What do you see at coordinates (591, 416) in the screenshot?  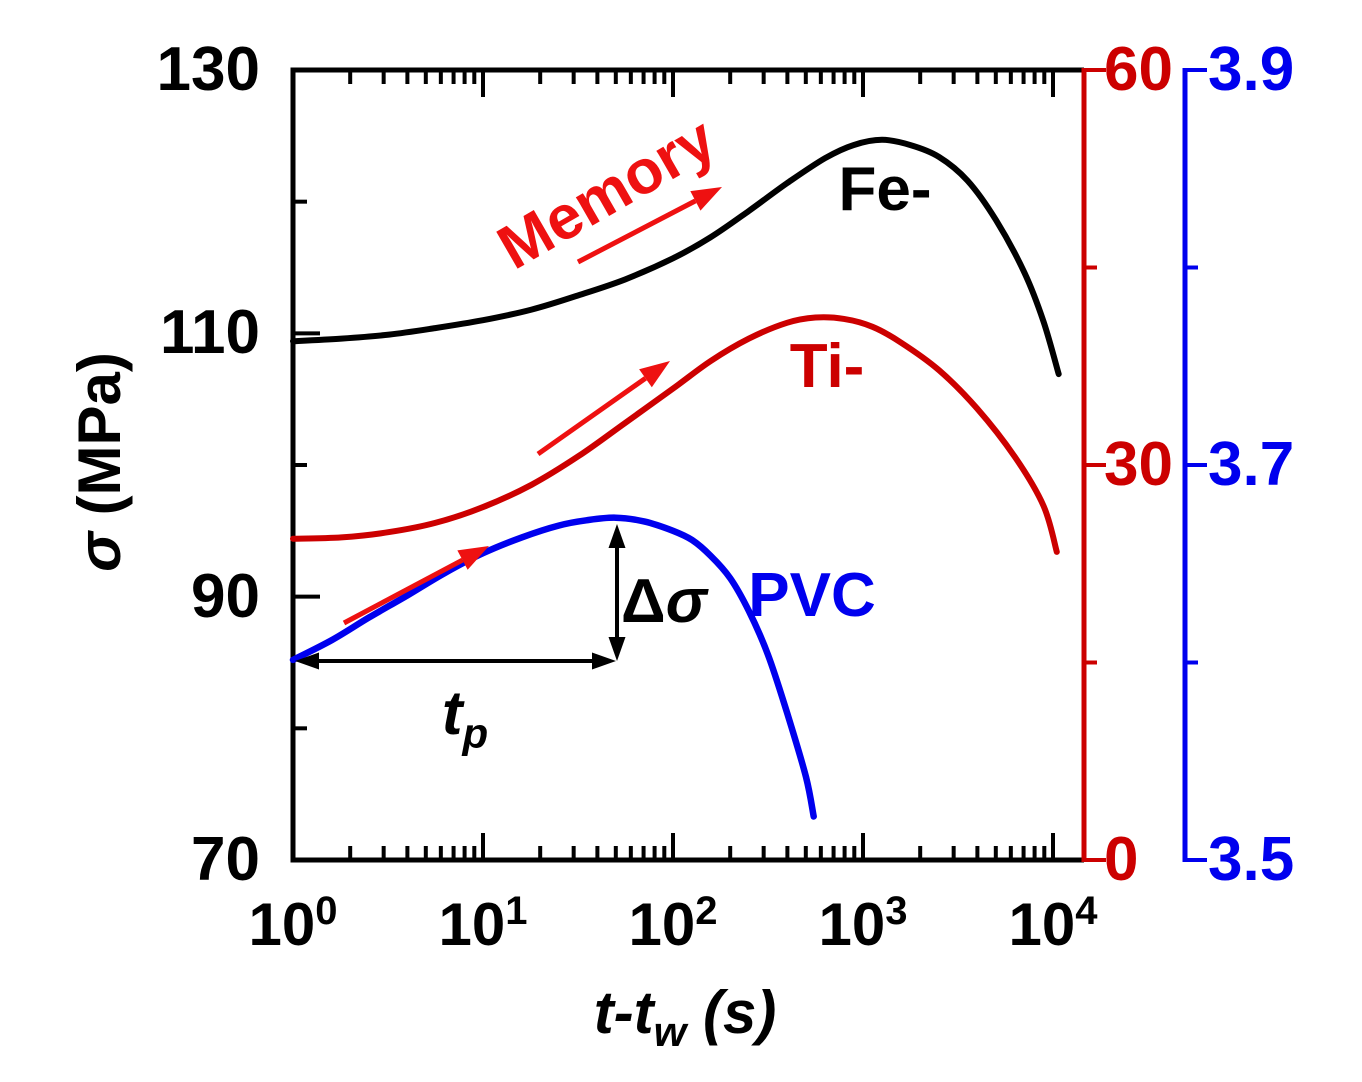 I see `ti-direction-arrow-shaft` at bounding box center [591, 416].